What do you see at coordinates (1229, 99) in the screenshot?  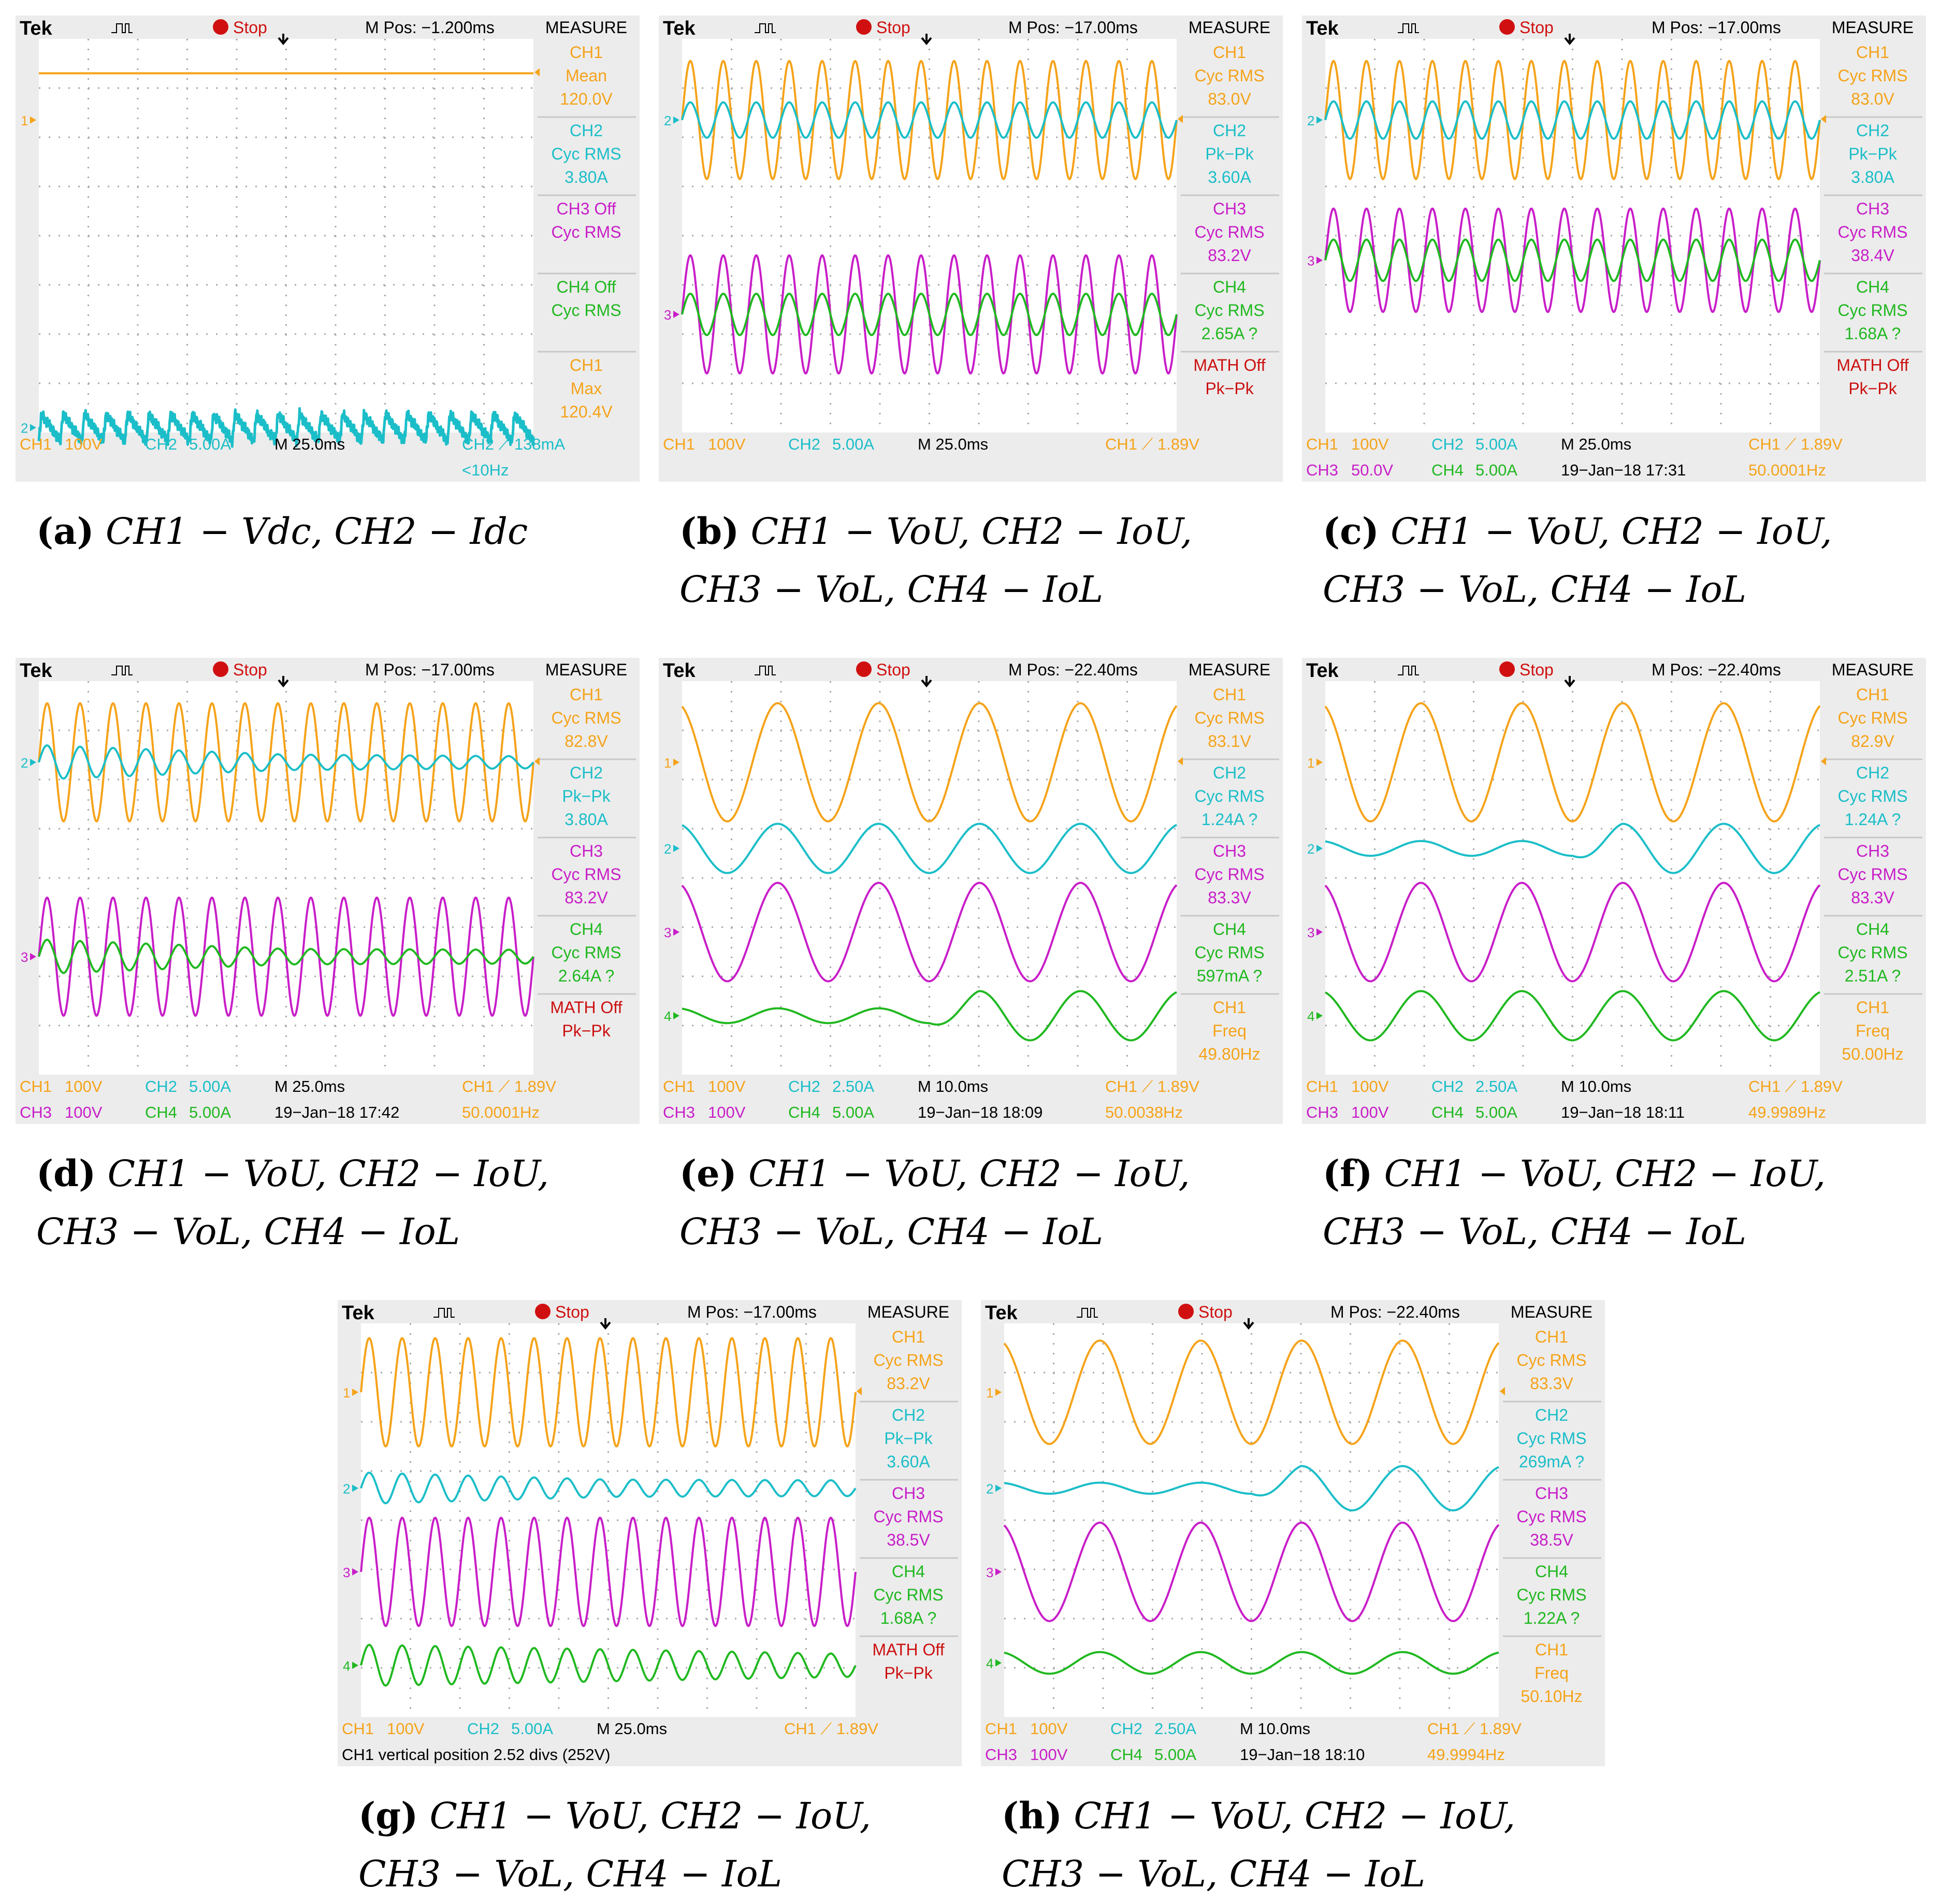 I see `measurement-line: 83.0V` at bounding box center [1229, 99].